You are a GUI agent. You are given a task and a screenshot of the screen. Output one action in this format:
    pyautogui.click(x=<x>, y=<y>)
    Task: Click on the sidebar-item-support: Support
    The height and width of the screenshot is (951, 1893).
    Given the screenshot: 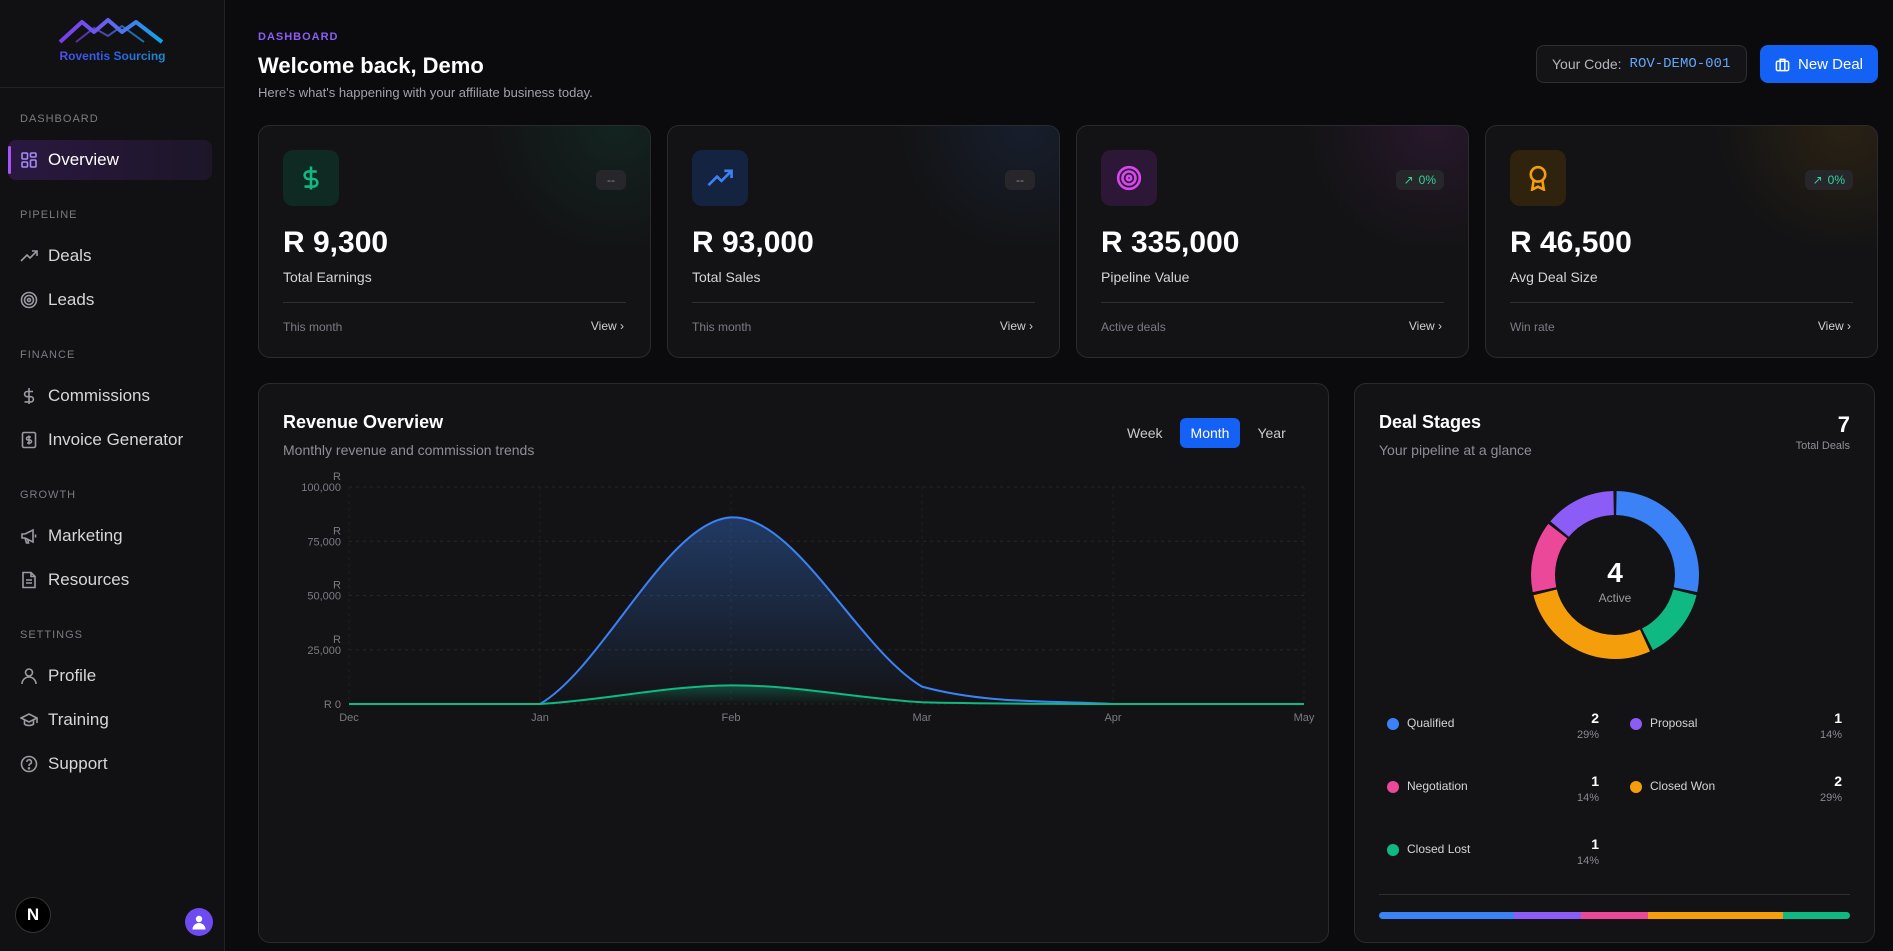 What is the action you would take?
    pyautogui.click(x=110, y=764)
    